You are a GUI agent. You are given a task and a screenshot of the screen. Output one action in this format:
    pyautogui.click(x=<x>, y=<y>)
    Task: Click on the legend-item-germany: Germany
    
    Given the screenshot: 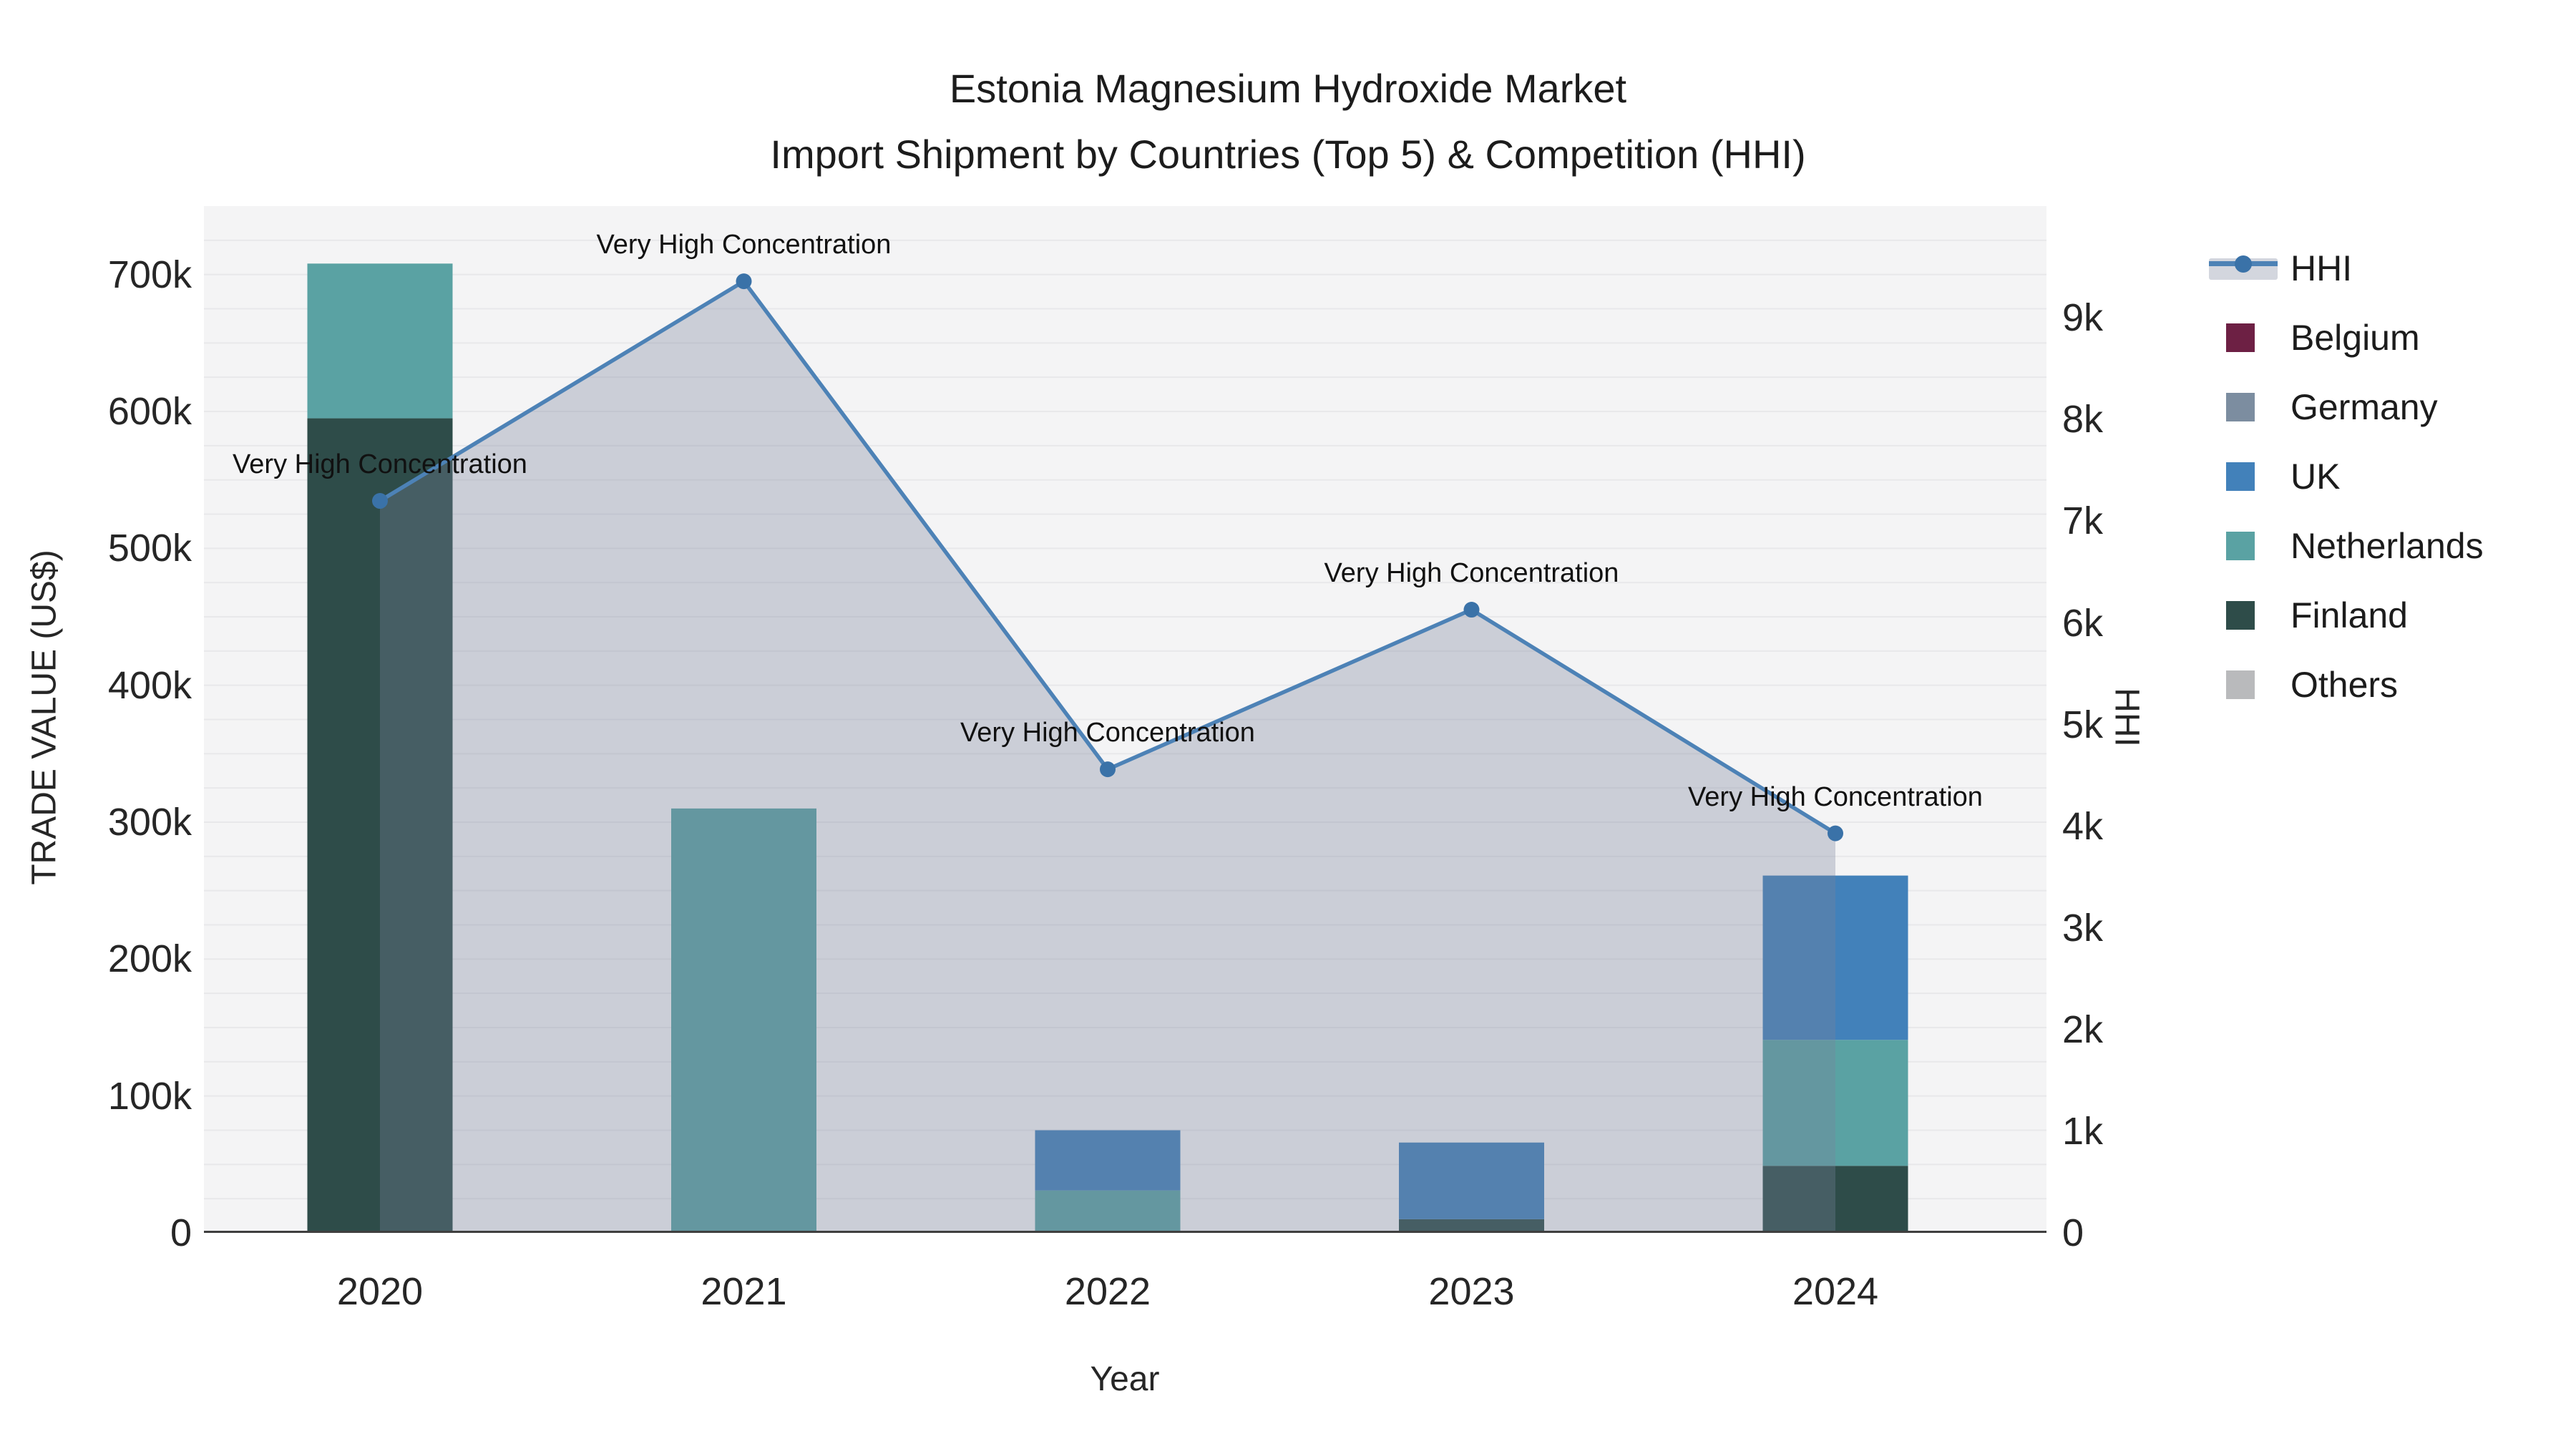 What is the action you would take?
    pyautogui.click(x=2345, y=407)
    